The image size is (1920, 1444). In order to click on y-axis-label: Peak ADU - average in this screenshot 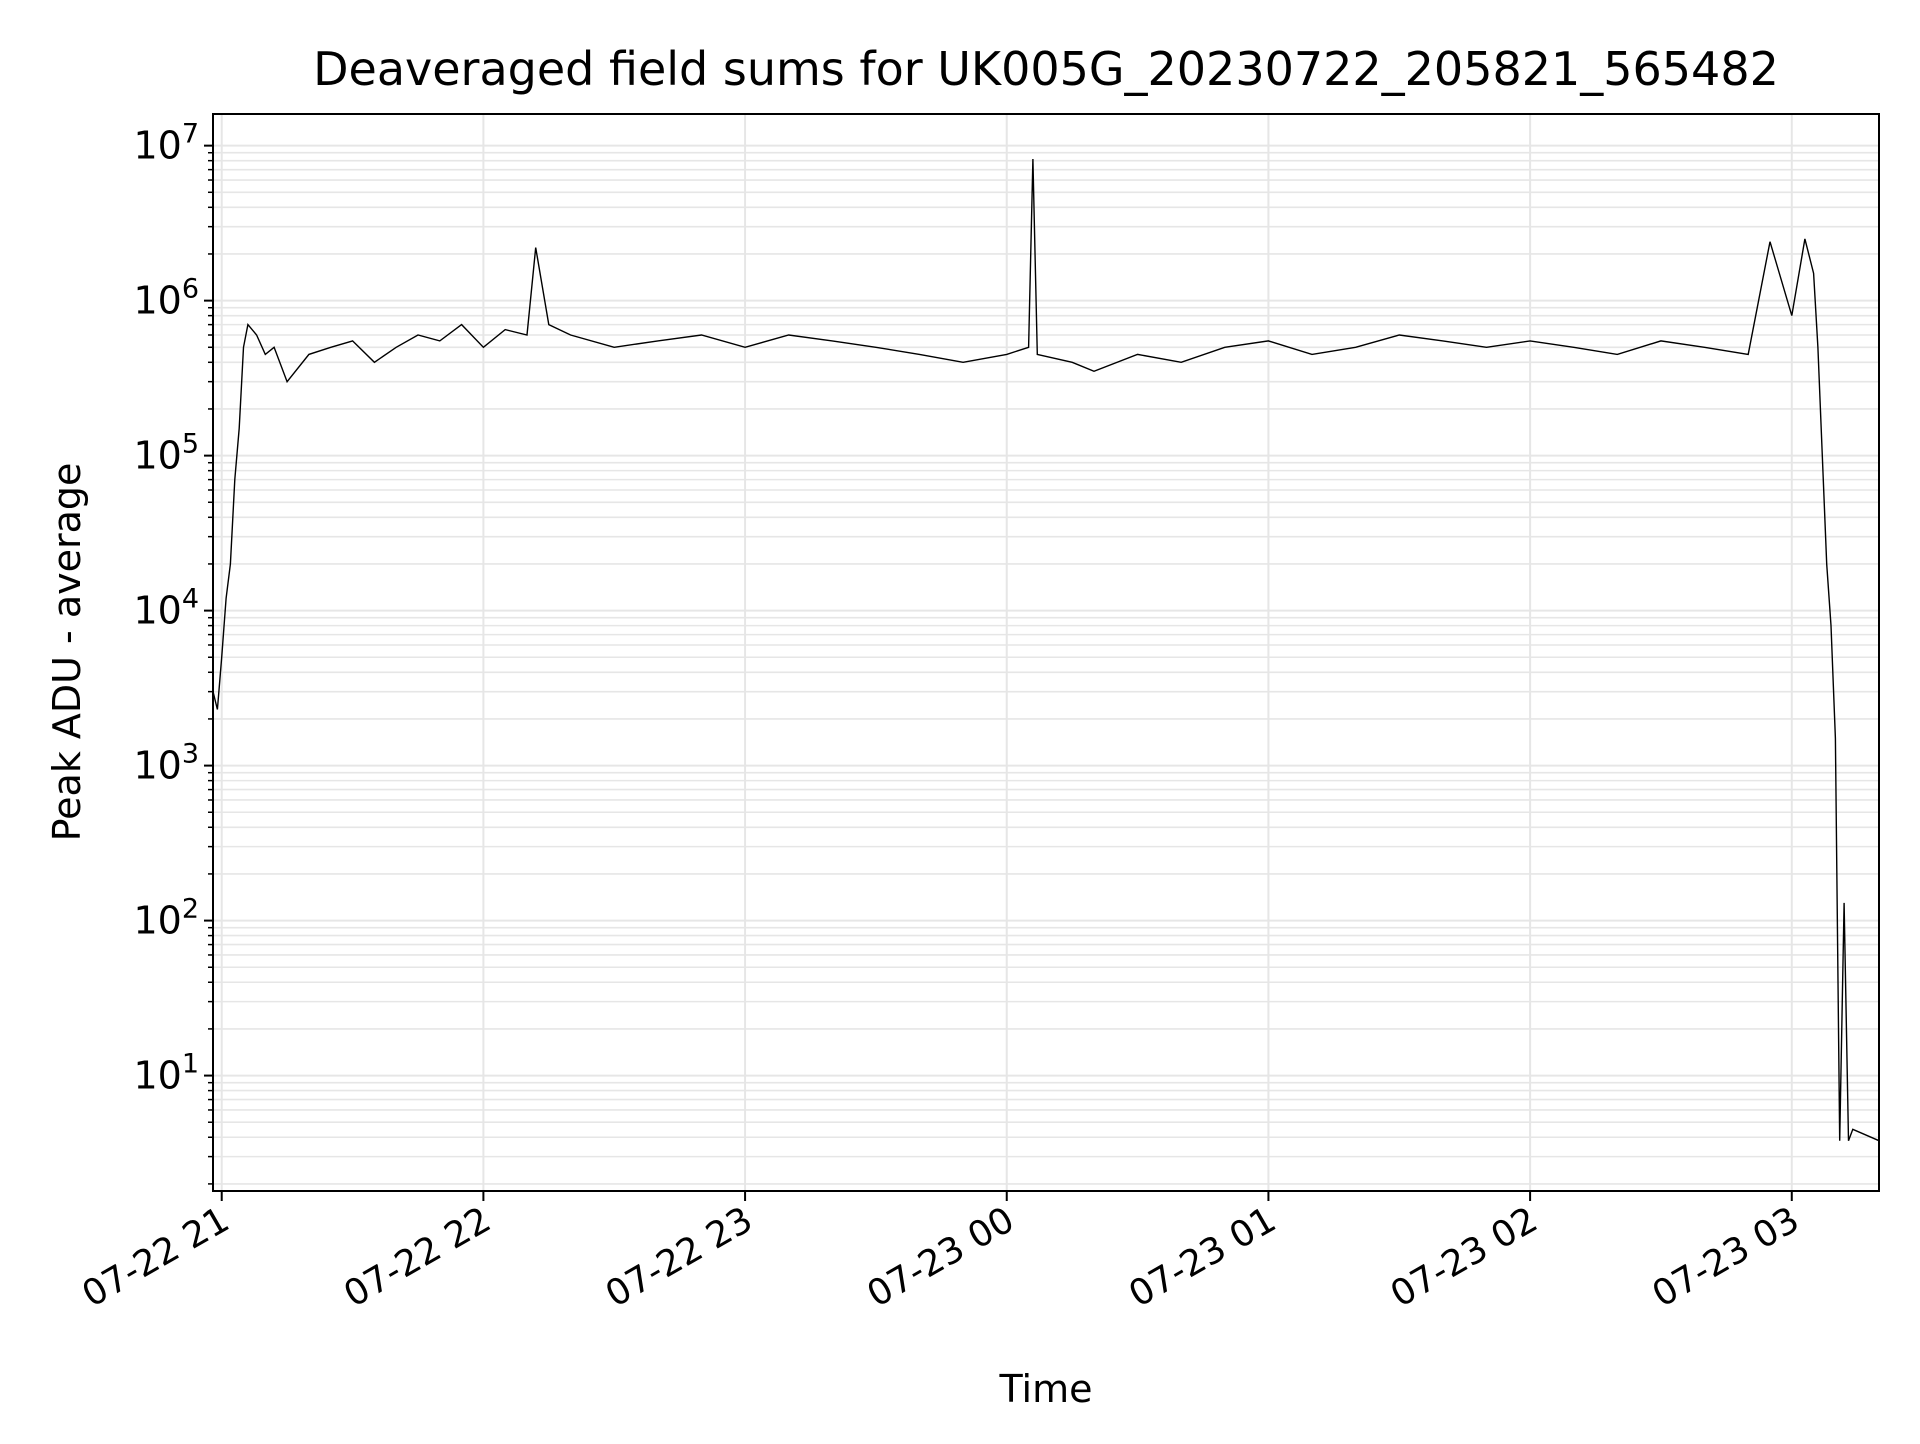, I will do `click(67, 652)`.